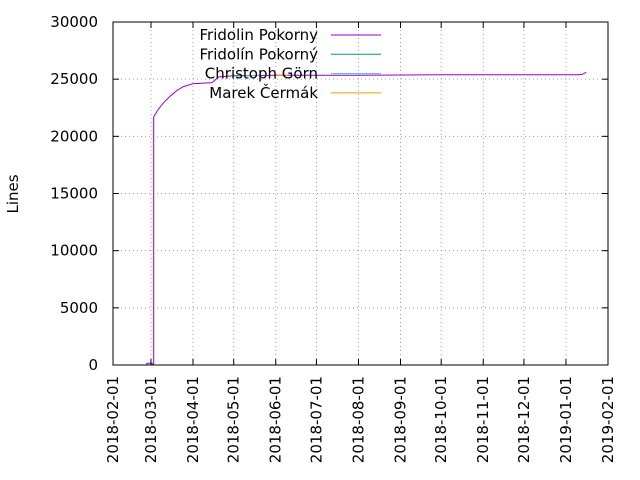  What do you see at coordinates (74, 194) in the screenshot?
I see `y-tick-label: 15000` at bounding box center [74, 194].